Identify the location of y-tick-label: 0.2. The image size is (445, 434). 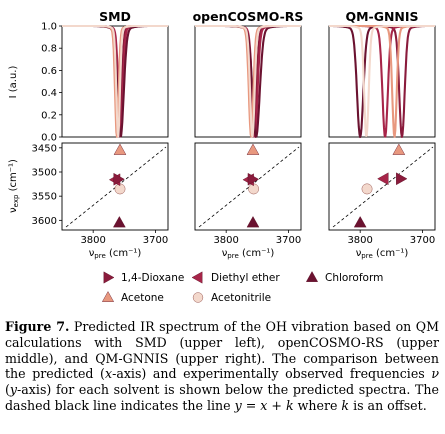
(49, 115).